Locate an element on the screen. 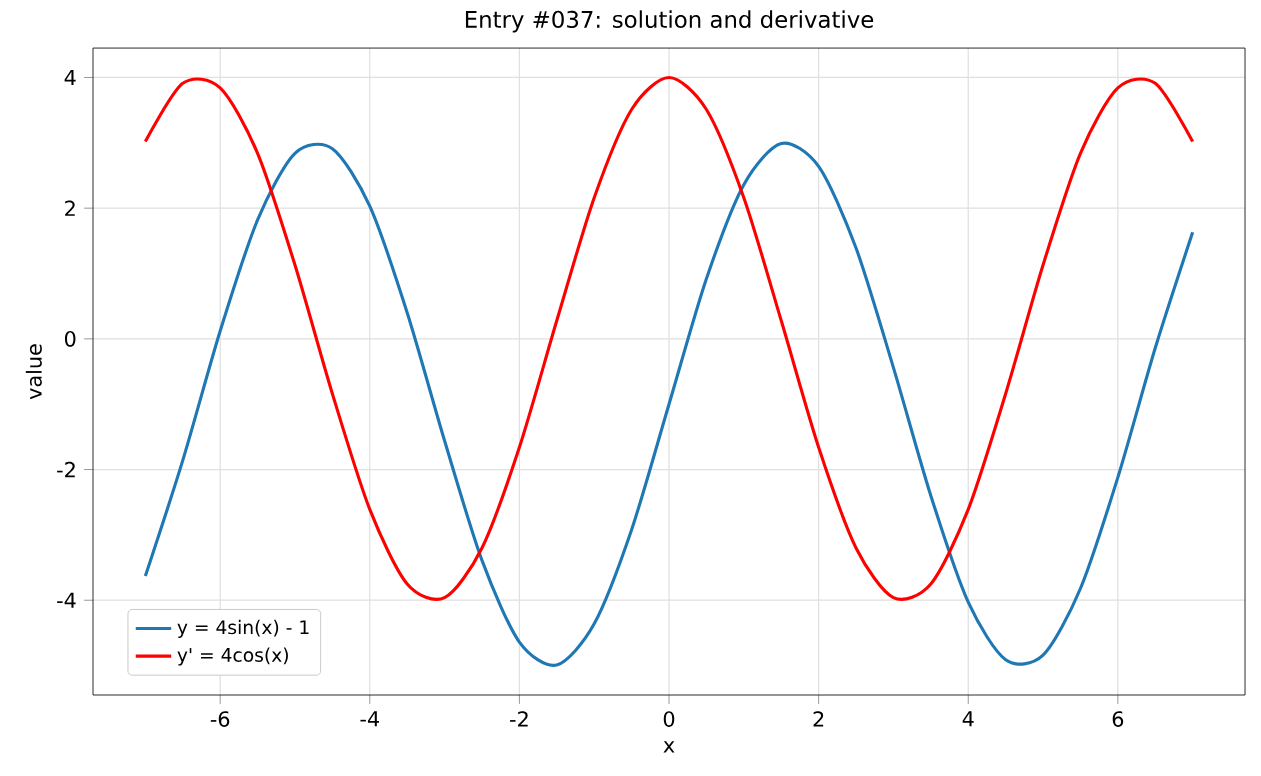 The image size is (1261, 776). x-tick-label: 4 is located at coordinates (968, 719).